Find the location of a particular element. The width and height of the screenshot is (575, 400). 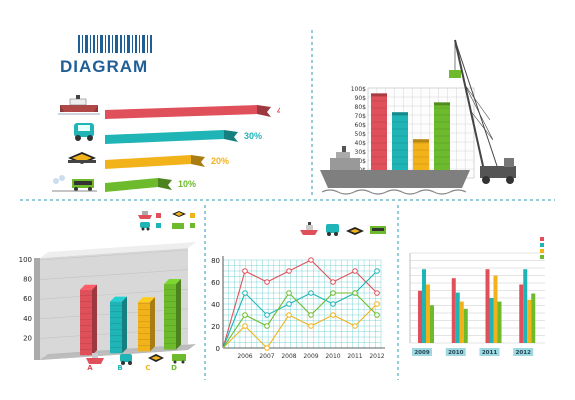

line-chart: 80 60 40 20 0 2006 2007 2008 2009 2010 2011 2012 is located at coordinates (298, 291).